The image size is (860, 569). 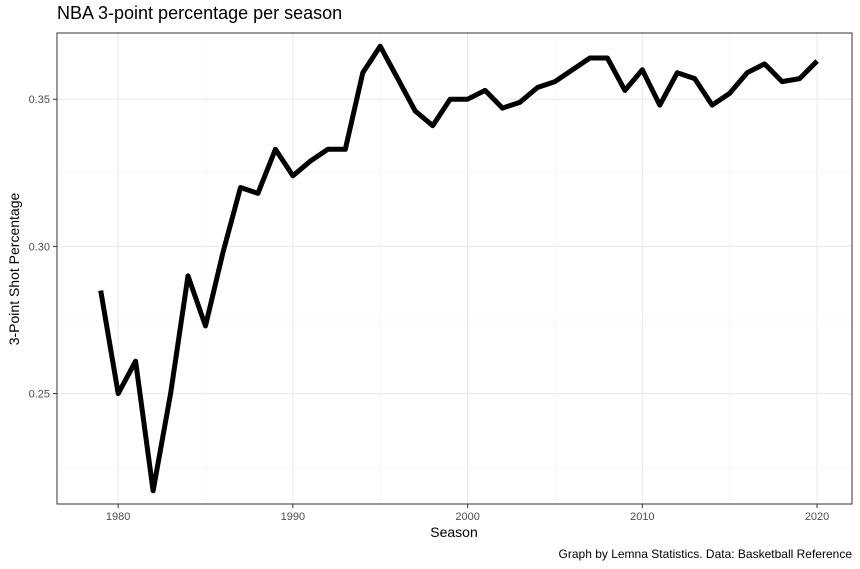 What do you see at coordinates (293, 517) in the screenshot?
I see `x-tick-label: 1990` at bounding box center [293, 517].